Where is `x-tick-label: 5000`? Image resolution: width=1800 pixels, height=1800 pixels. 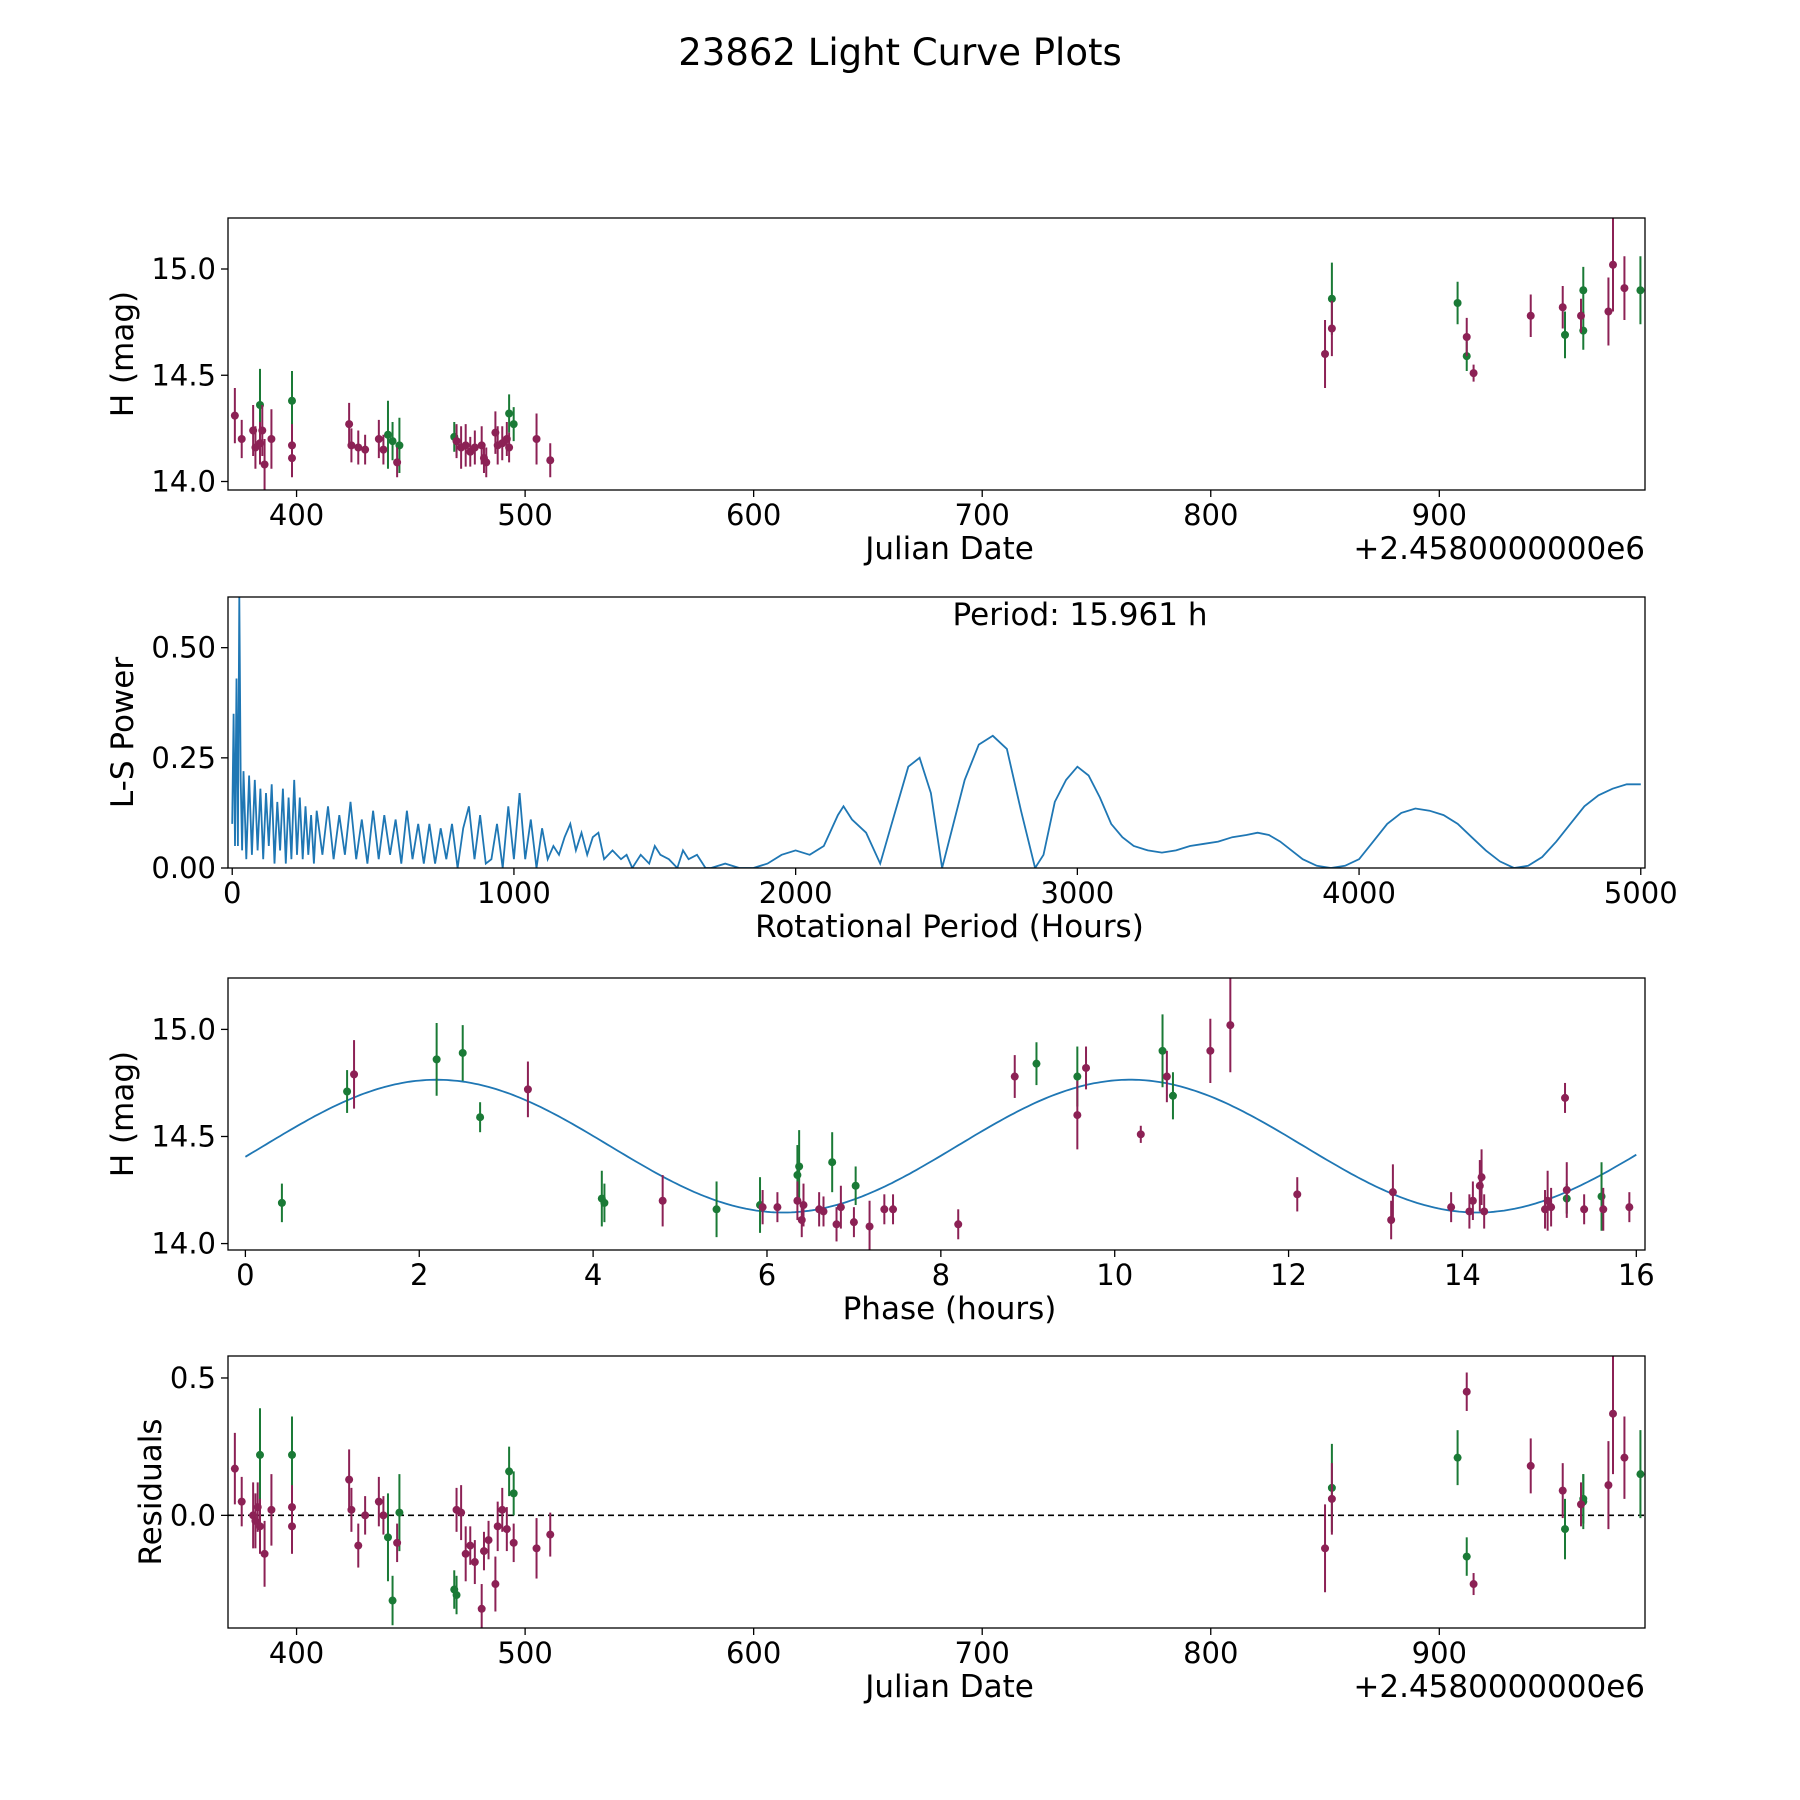 x-tick-label: 5000 is located at coordinates (1641, 893).